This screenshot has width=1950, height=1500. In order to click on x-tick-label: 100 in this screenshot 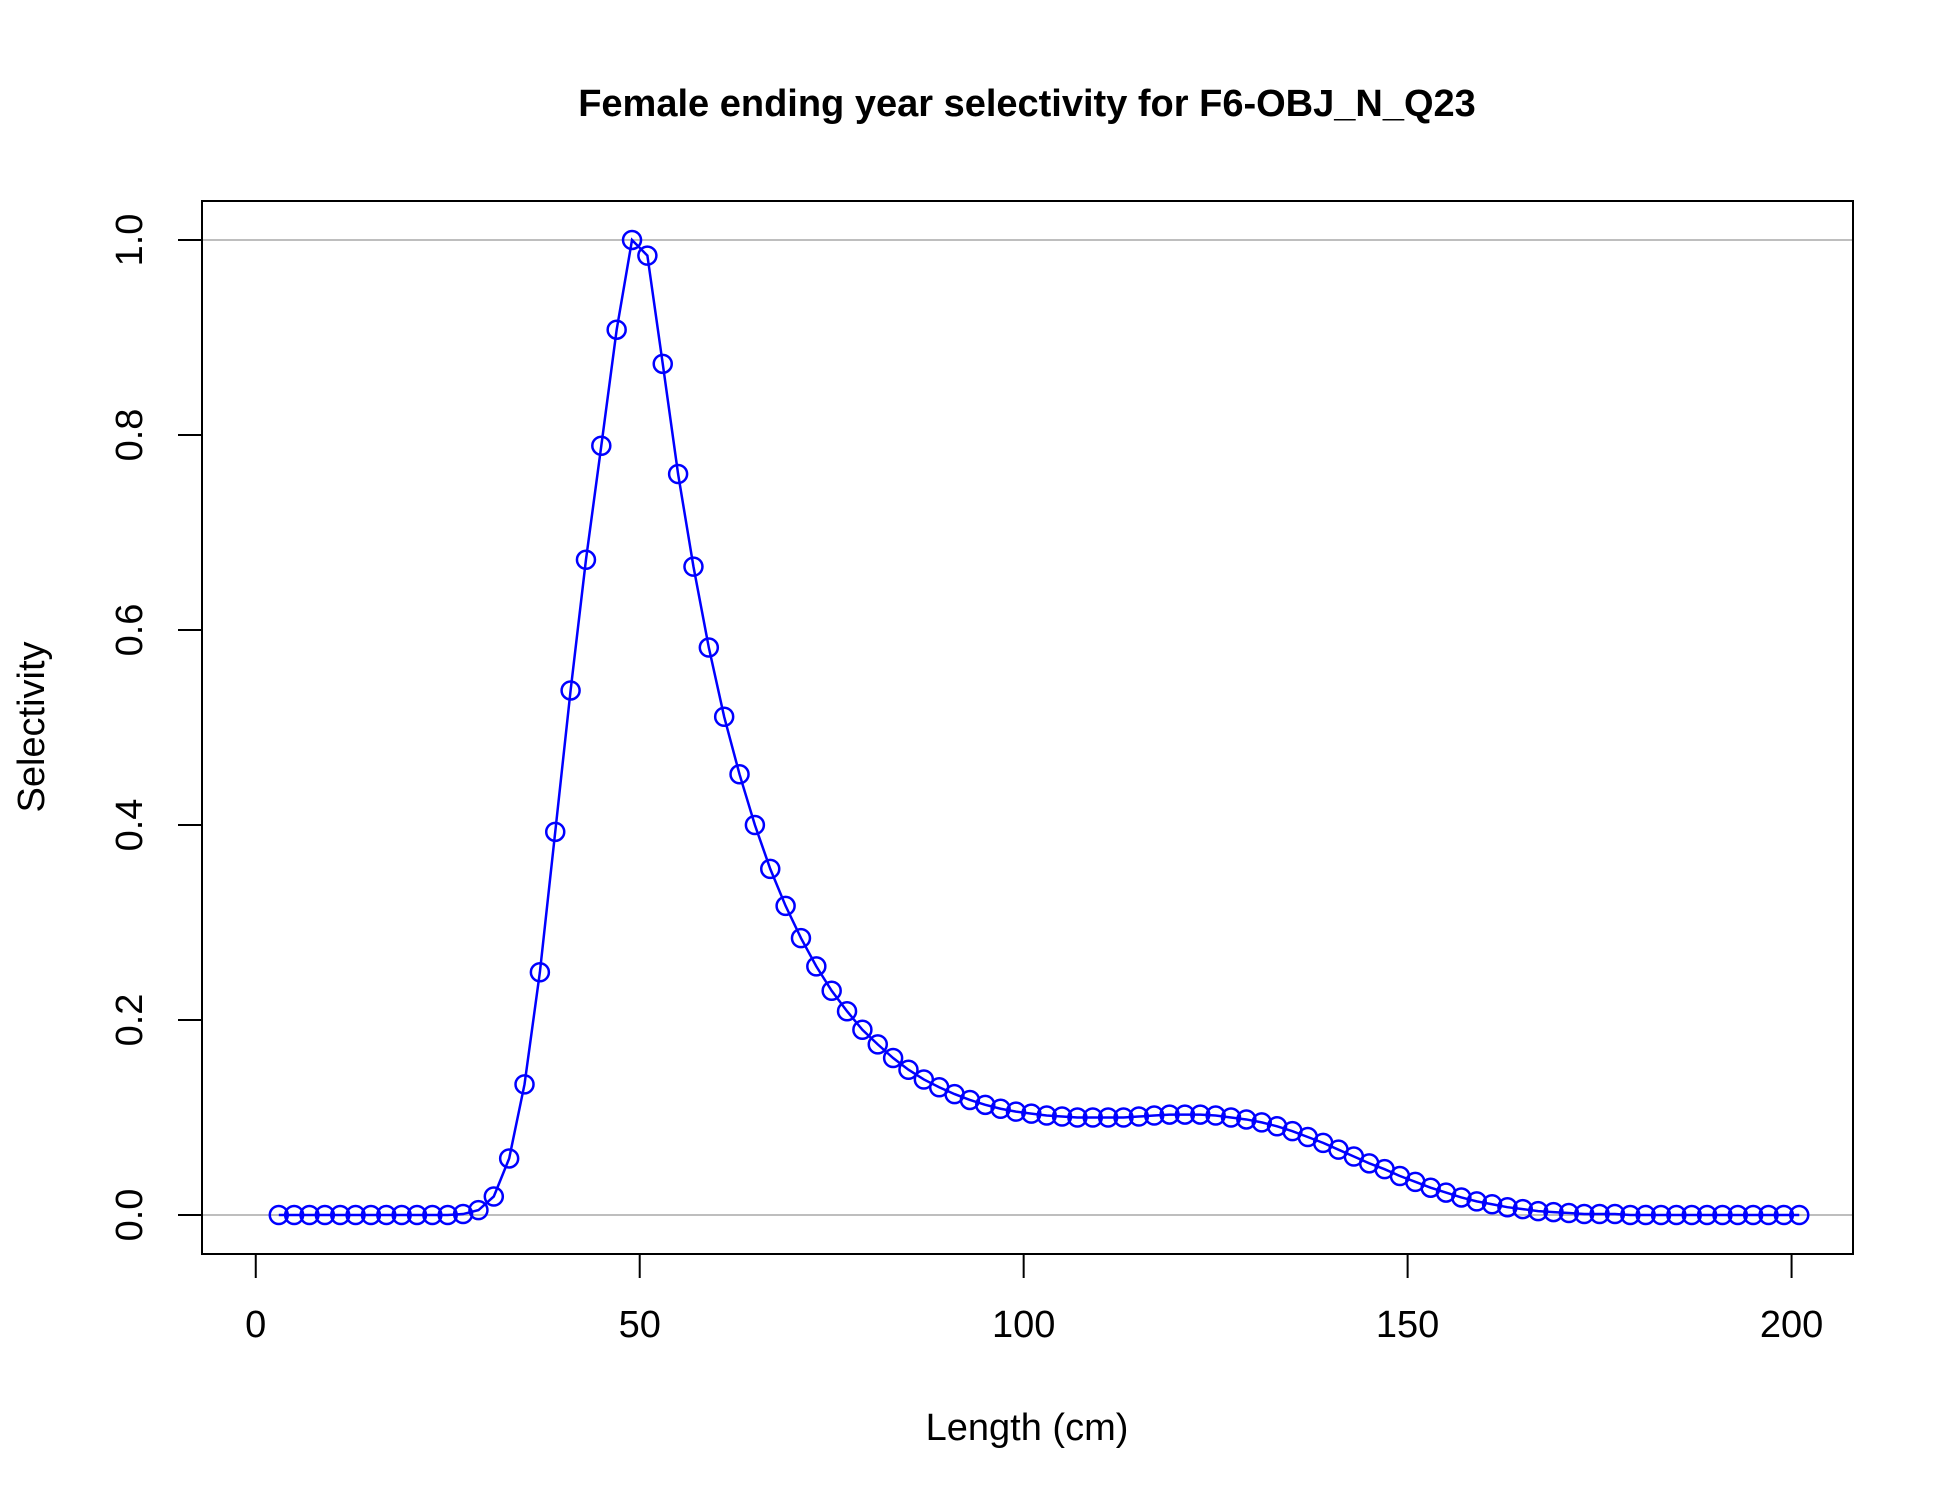, I will do `click(1023, 1325)`.